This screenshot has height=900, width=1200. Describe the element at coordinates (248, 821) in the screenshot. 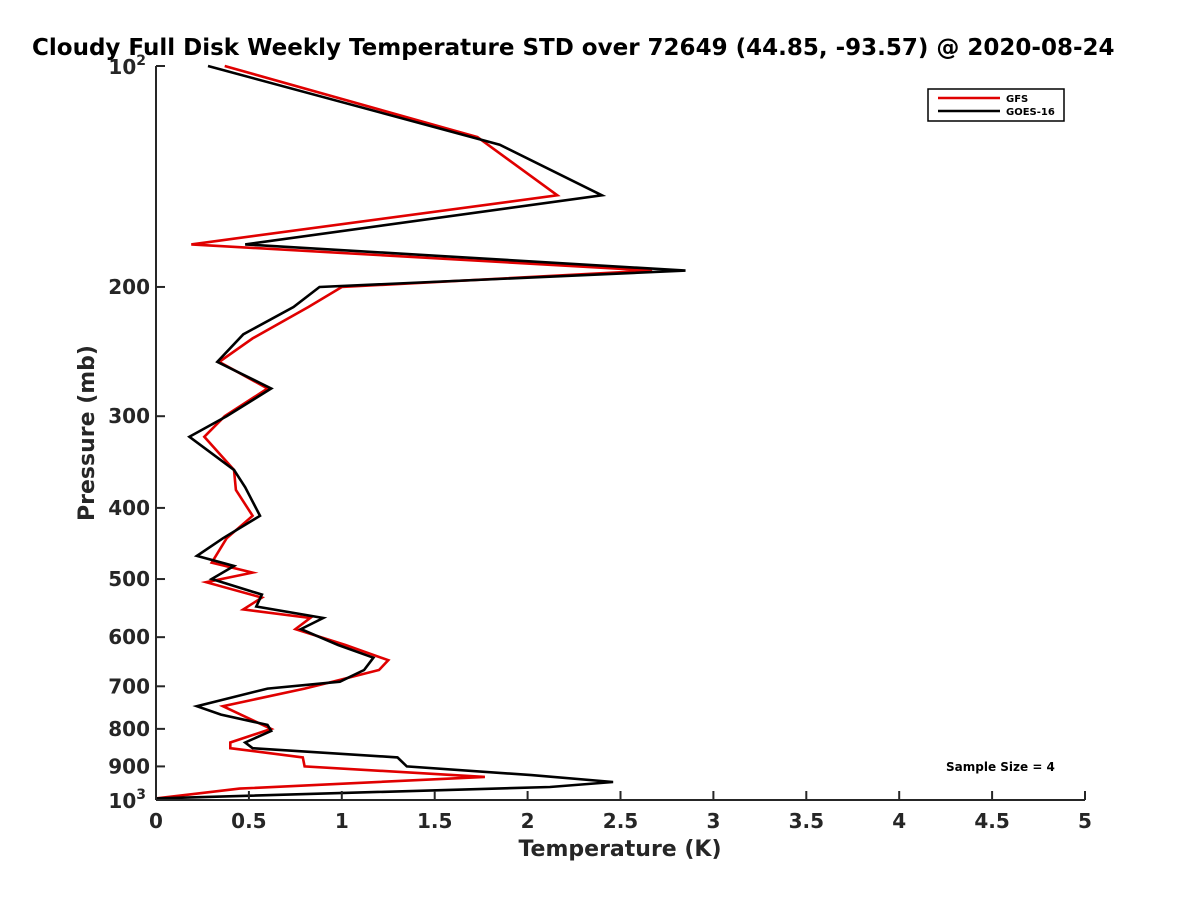

I see `x-tick-label: 0.5` at that location.